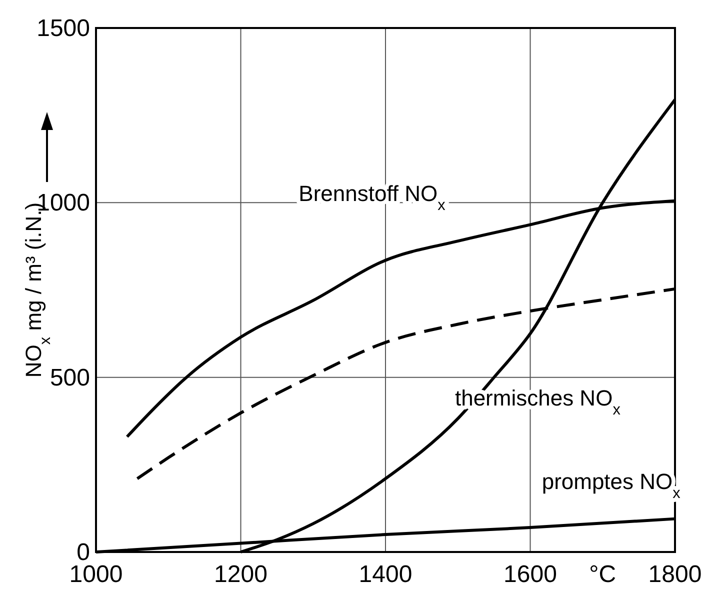 This screenshot has height=594, width=713. Describe the element at coordinates (530, 574) in the screenshot. I see `x-tick-label: 1600` at that location.